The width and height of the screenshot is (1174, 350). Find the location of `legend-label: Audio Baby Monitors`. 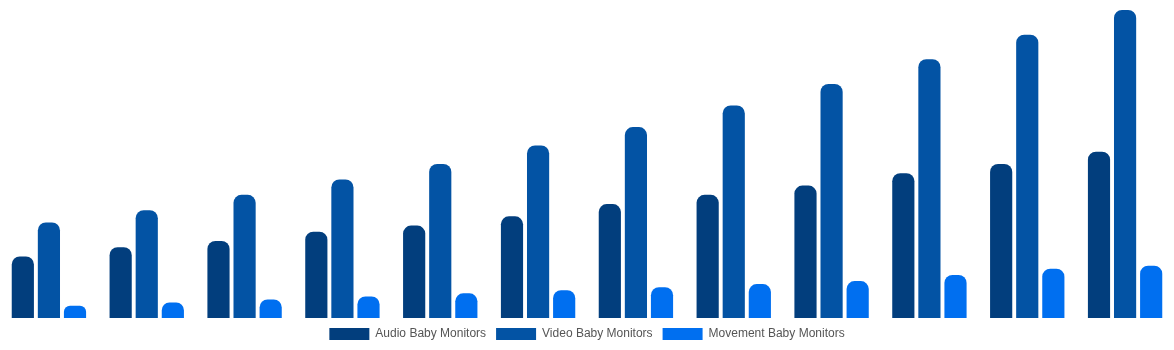

legend-label: Audio Baby Monitors is located at coordinates (431, 333).